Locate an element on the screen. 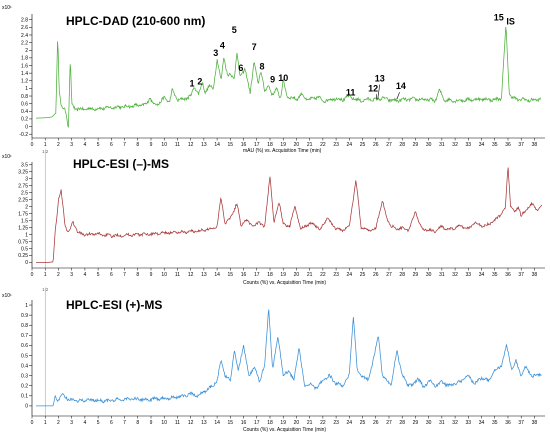  peak-label-1: 1 is located at coordinates (191, 83).